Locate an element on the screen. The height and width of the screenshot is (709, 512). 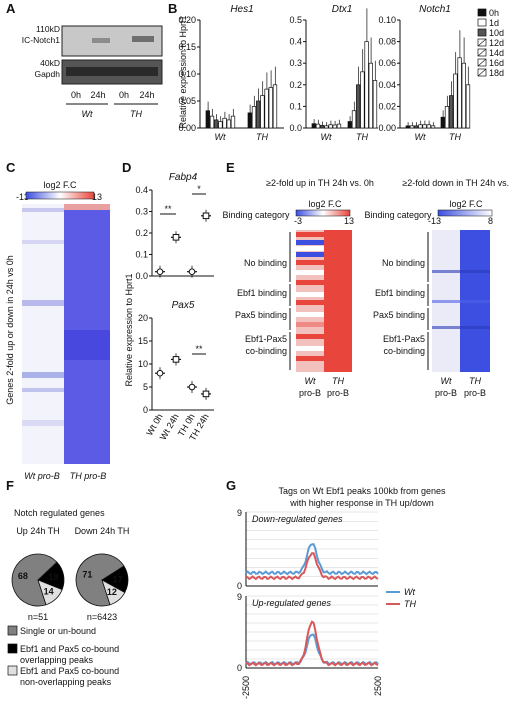
heatmap-e-left-min: -3 is located at coordinates (298, 221).